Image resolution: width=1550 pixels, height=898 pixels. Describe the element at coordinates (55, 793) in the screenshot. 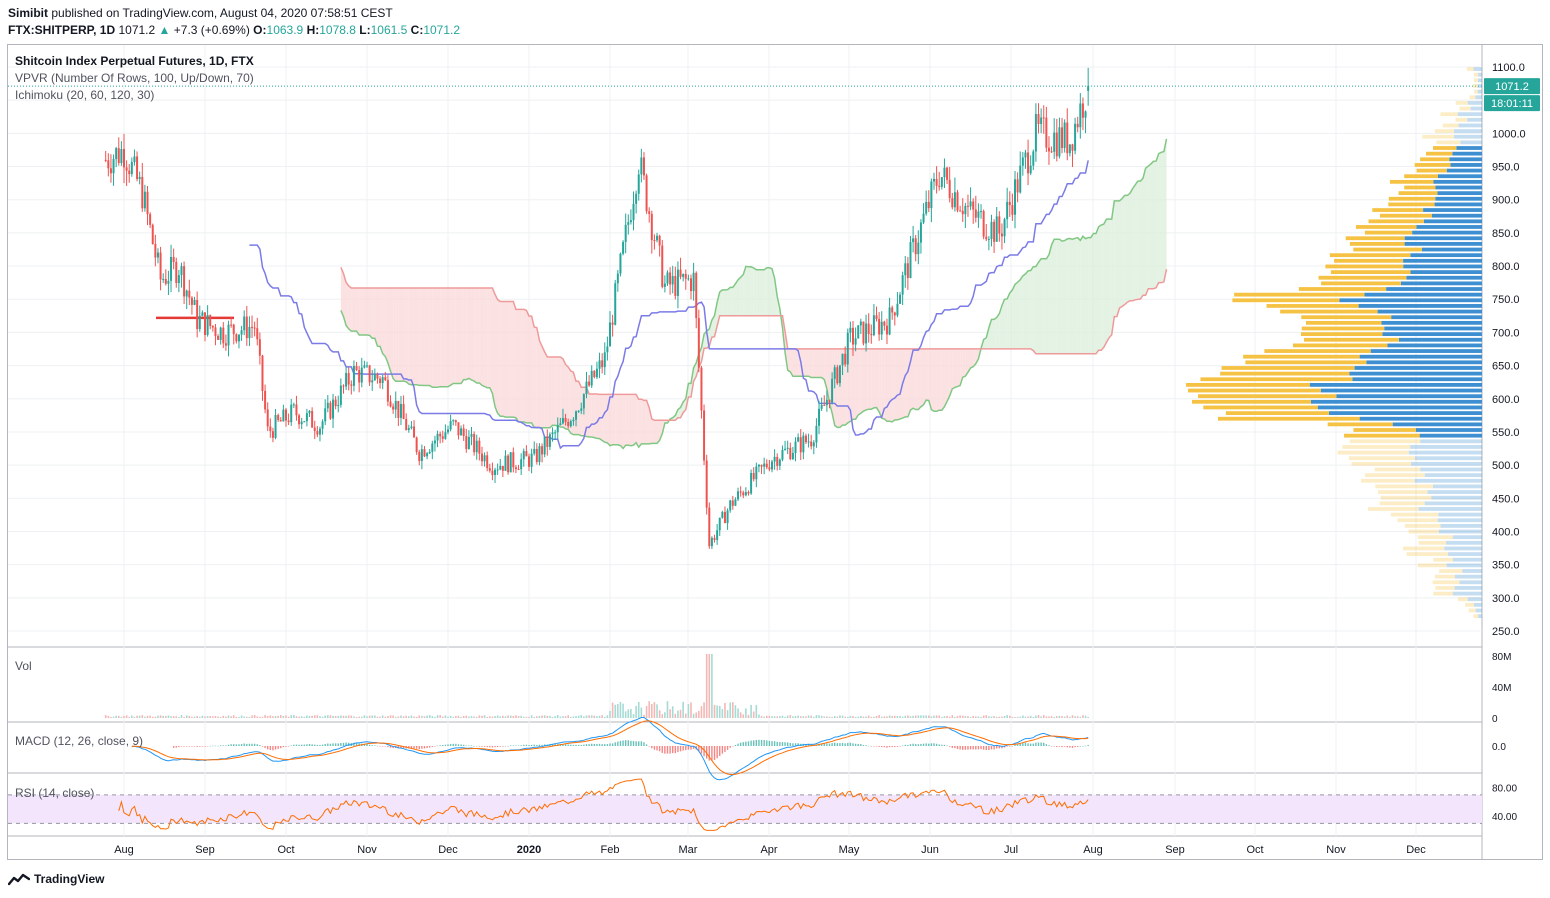

I see `rsi-panel-label: RSI (14, close)` at that location.